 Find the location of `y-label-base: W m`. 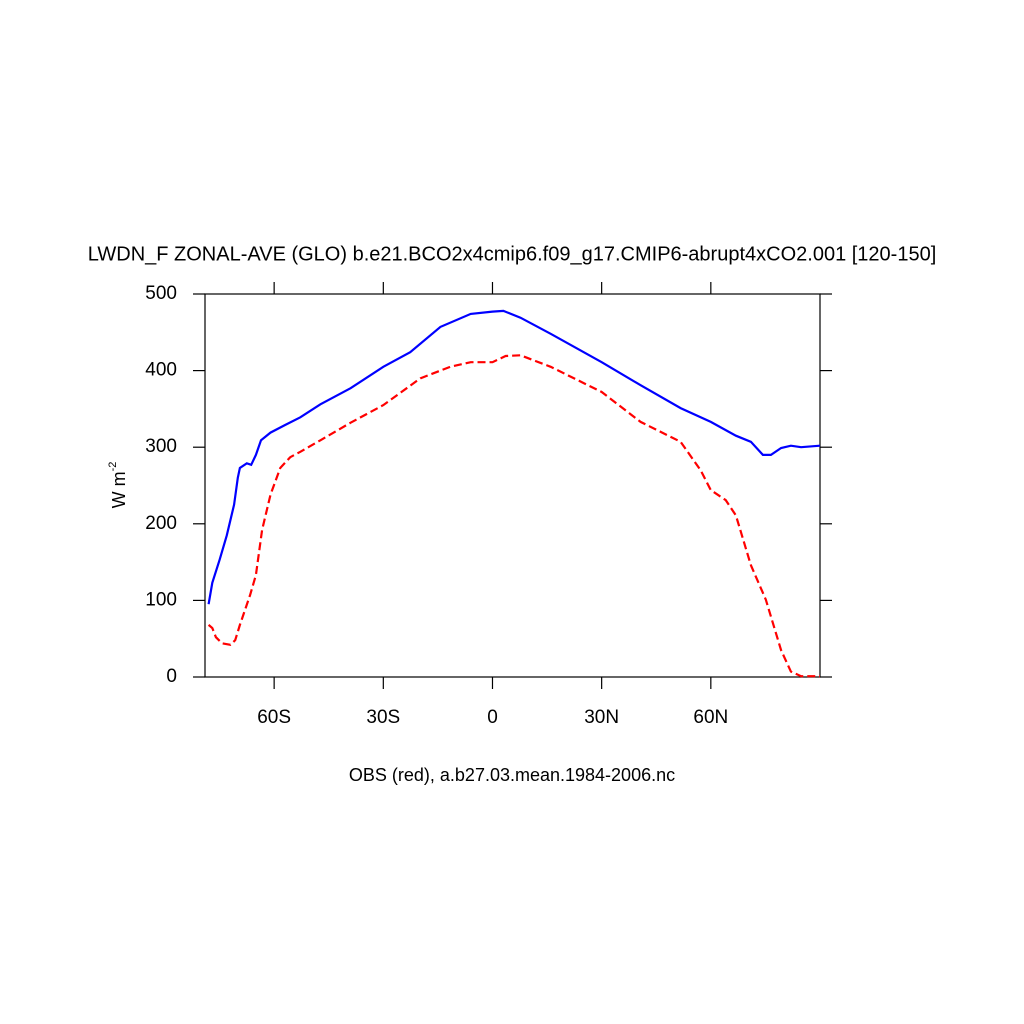

y-label-base: W m is located at coordinates (119, 489).